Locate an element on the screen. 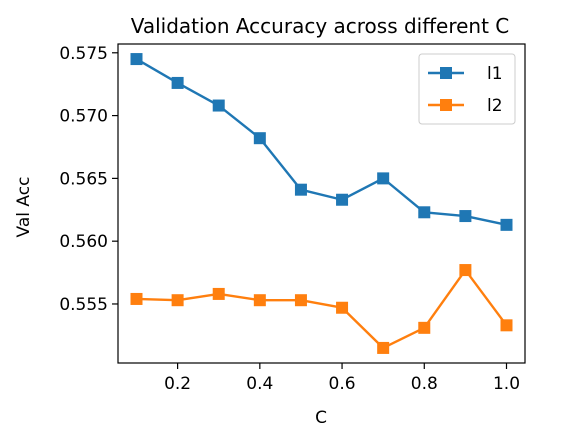  x-axis-label: C is located at coordinates (321, 418).